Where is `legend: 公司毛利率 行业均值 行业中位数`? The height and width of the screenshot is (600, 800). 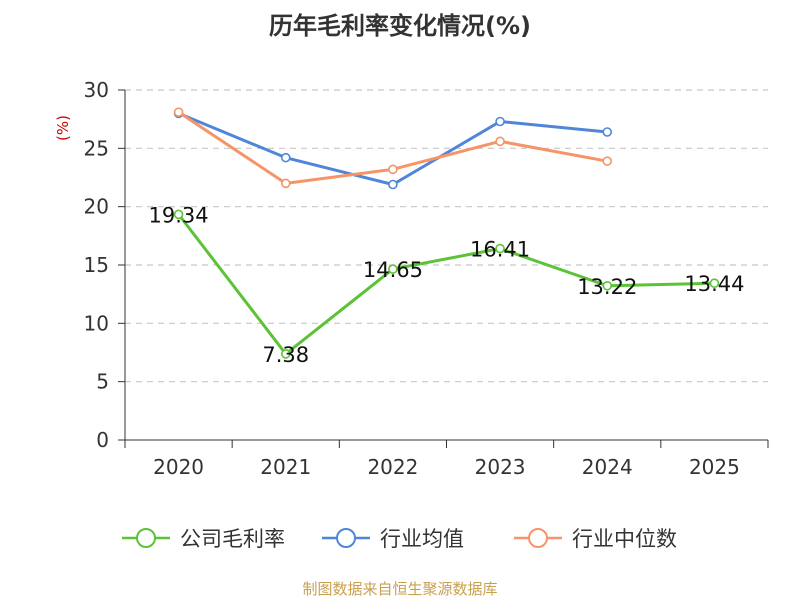
legend: 公司毛利率 行业均值 行业中位数 is located at coordinates (399, 539).